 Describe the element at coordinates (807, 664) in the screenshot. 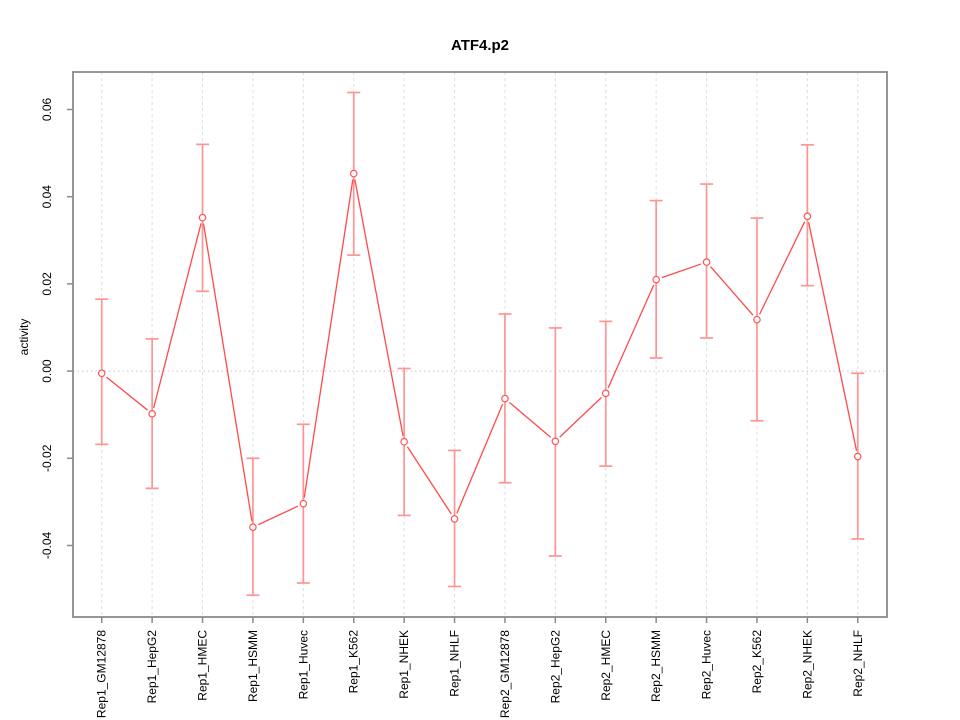

I see `x-tick-label: Rep2_NHEK` at that location.